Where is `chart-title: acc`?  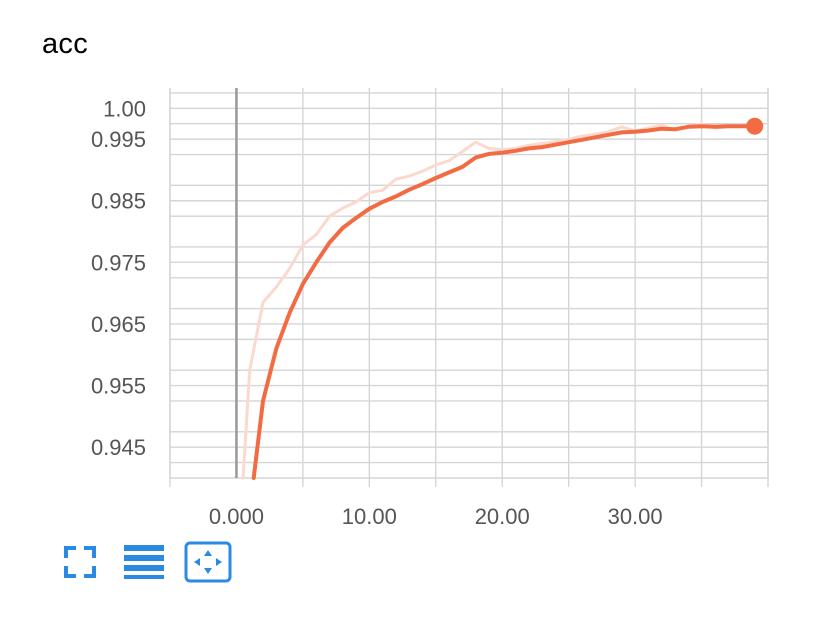
chart-title: acc is located at coordinates (65, 44).